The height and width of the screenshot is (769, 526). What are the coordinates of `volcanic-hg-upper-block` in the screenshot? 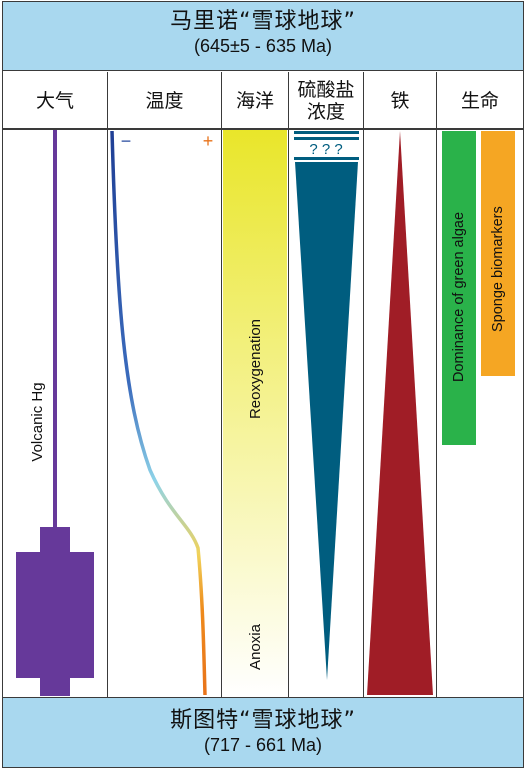 It's located at (55, 540).